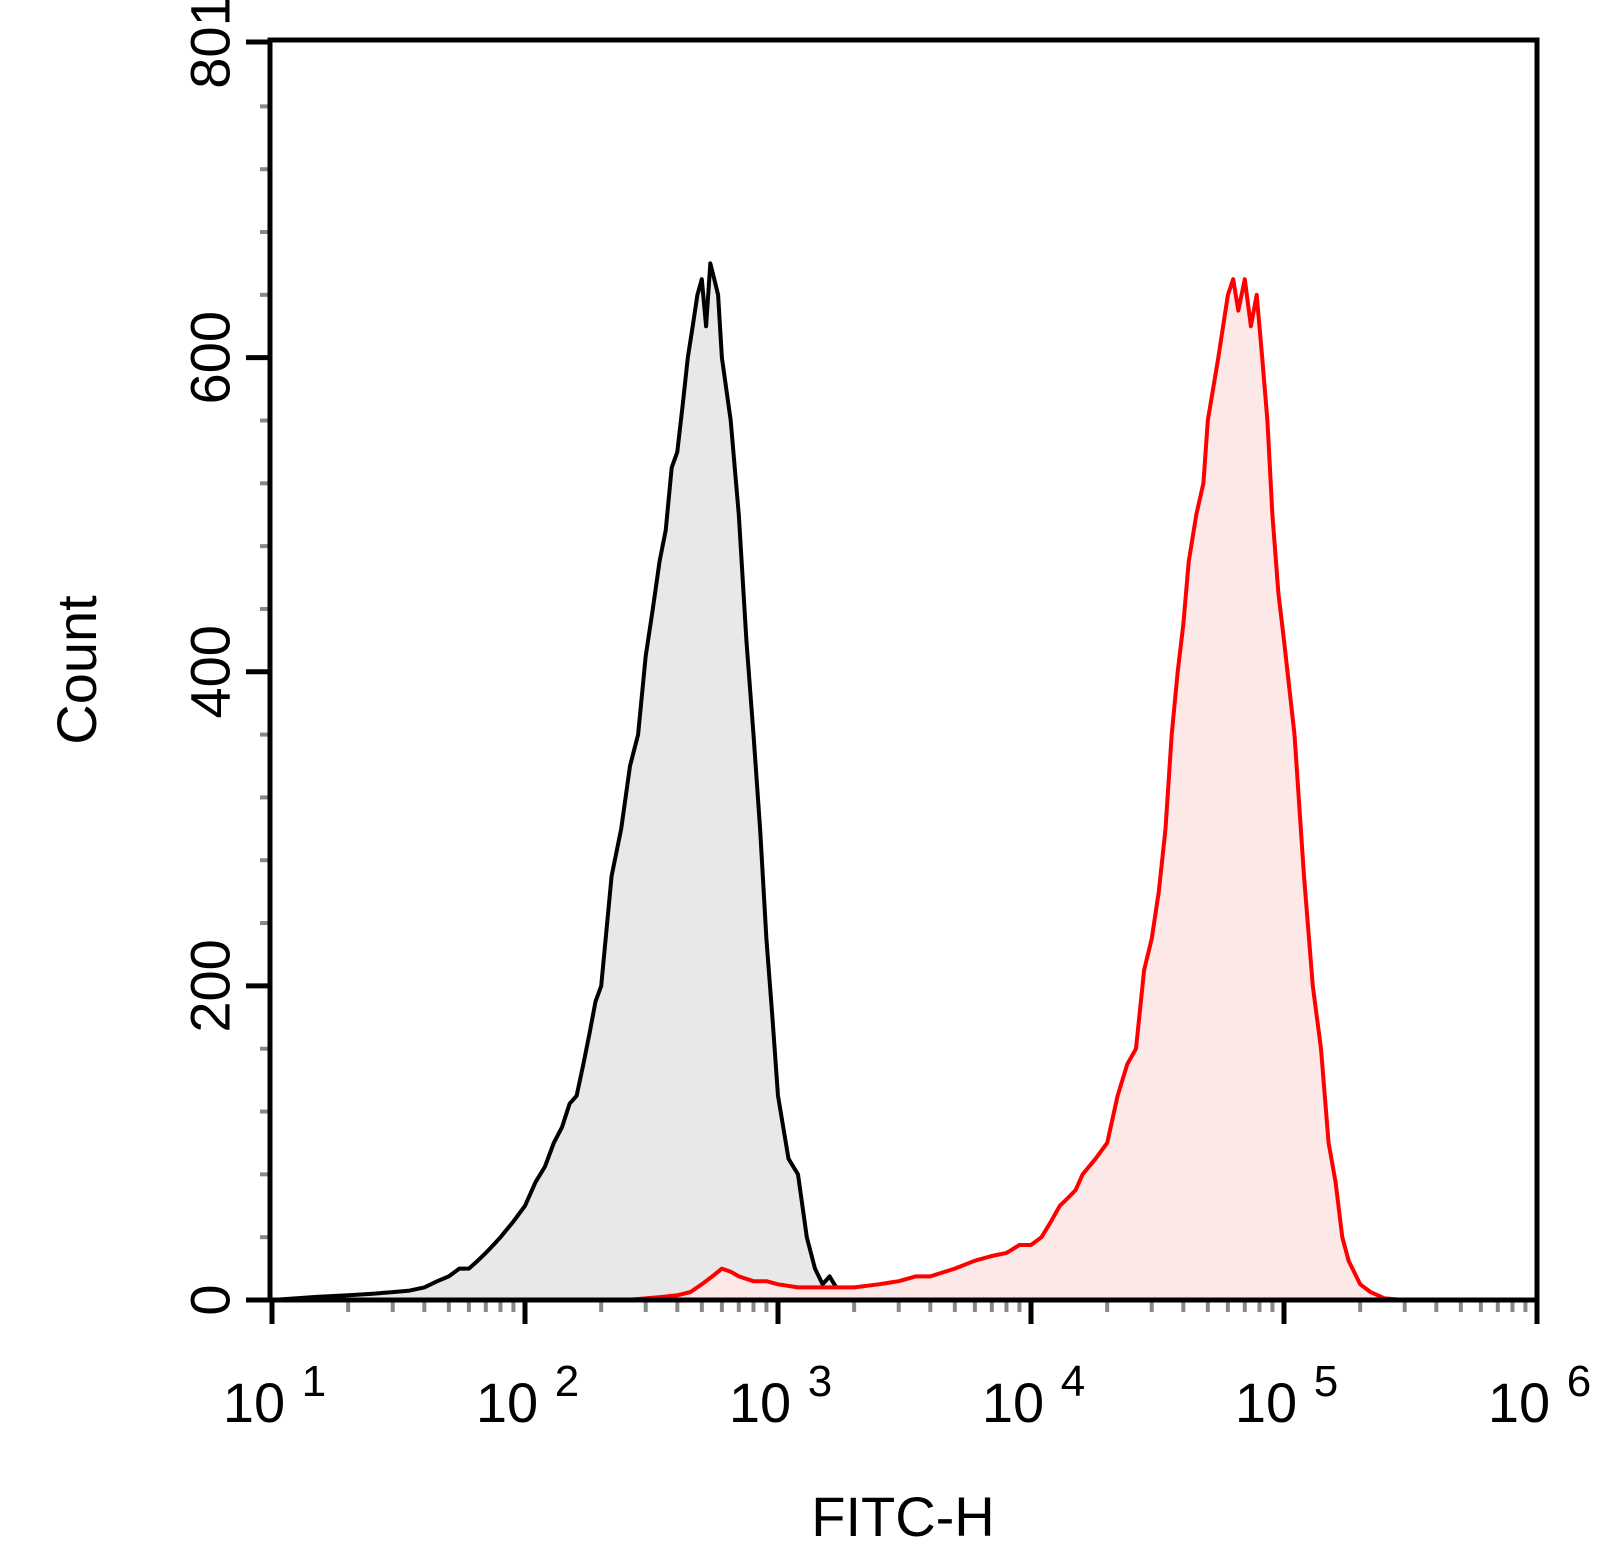 Image resolution: width=1610 pixels, height=1556 pixels. I want to click on y-axis-title: Count, so click(76, 670).